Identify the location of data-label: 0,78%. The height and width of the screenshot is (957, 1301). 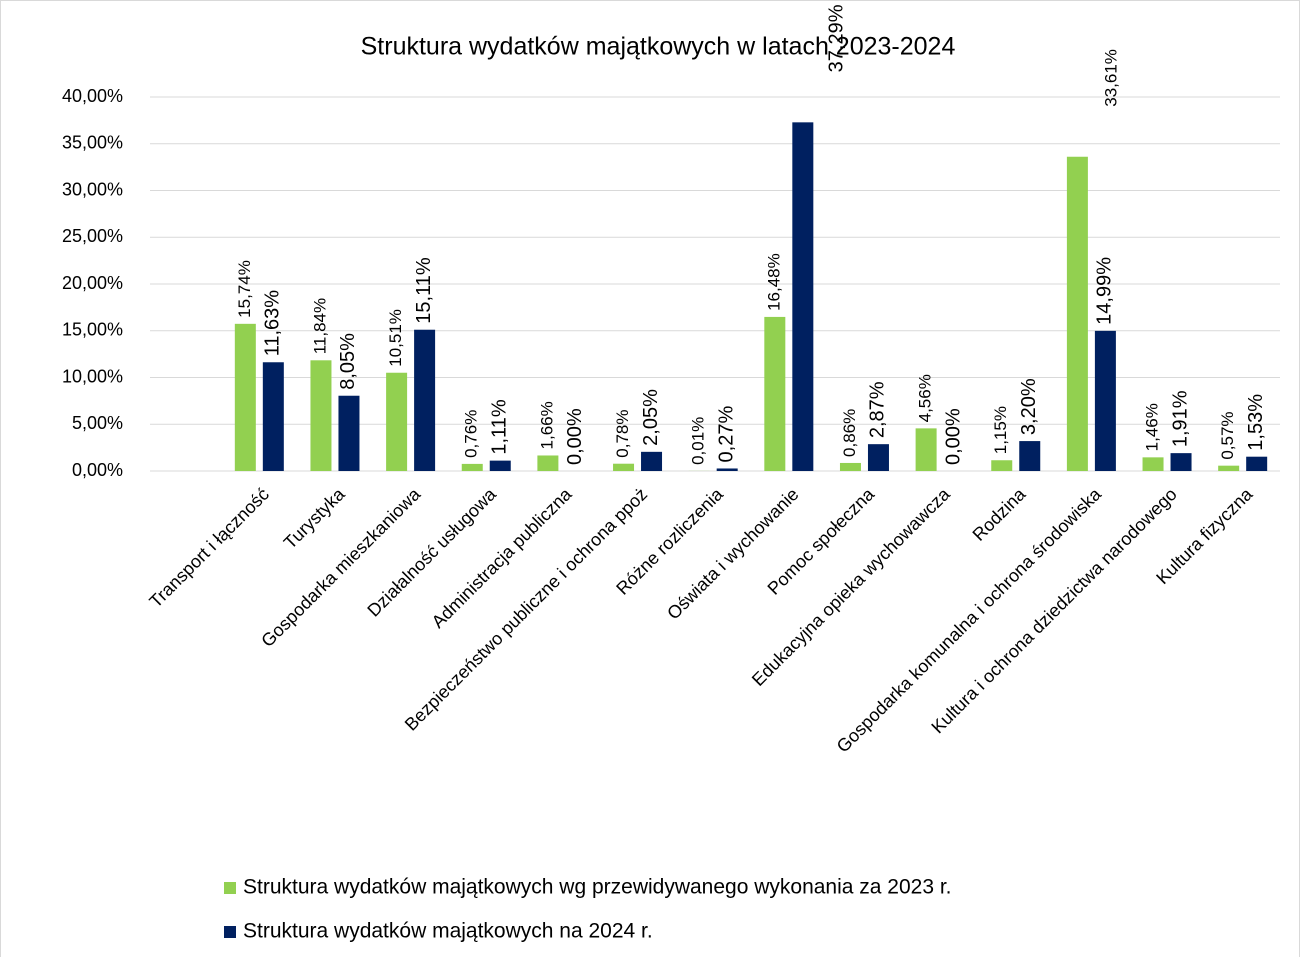
(622, 434).